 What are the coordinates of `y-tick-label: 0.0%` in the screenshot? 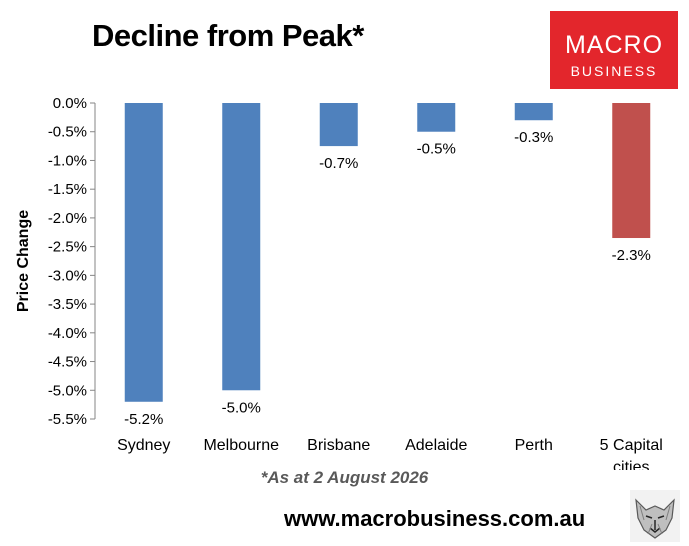 It's located at (70, 103).